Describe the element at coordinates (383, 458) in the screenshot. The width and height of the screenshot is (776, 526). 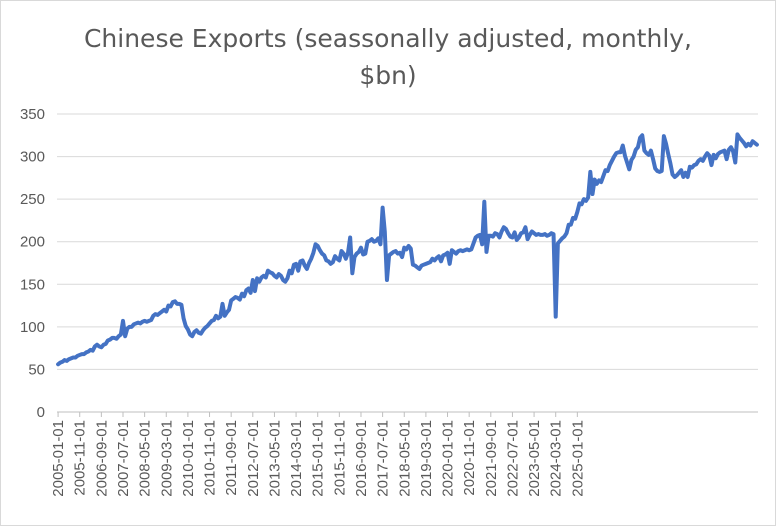
I see `x-tick-label: 2017-07-01` at that location.